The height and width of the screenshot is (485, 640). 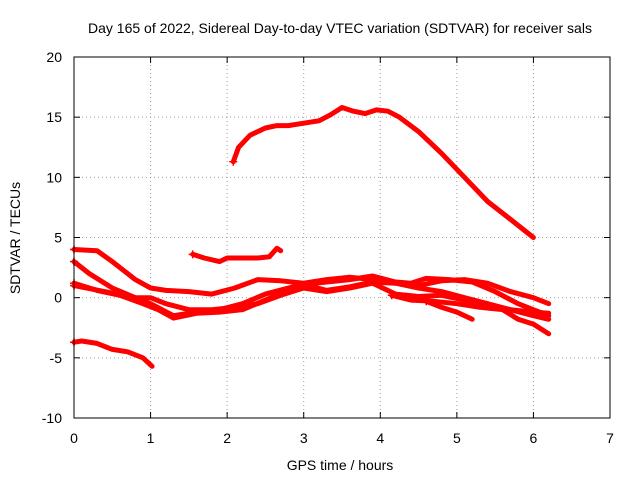 I want to click on x-tick-label: 0, so click(x=74, y=438).